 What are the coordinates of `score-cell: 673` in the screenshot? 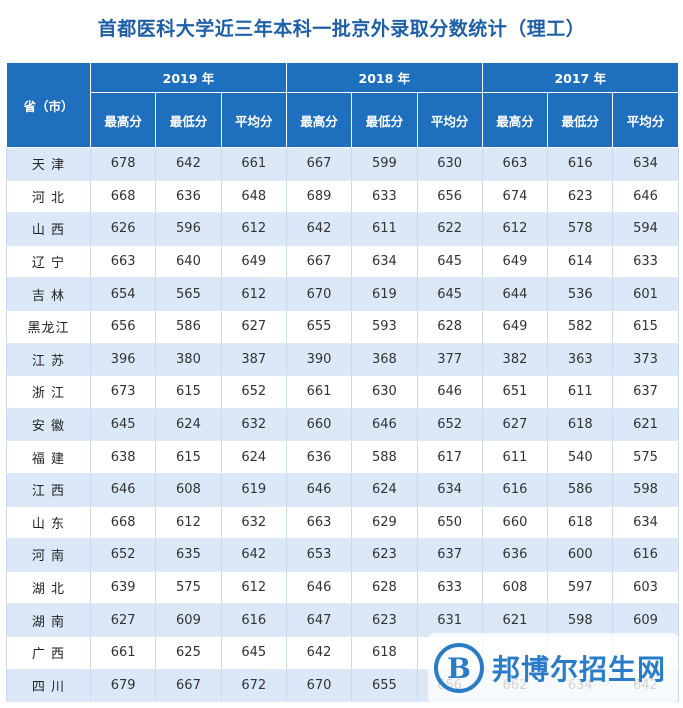 It's located at (123, 392).